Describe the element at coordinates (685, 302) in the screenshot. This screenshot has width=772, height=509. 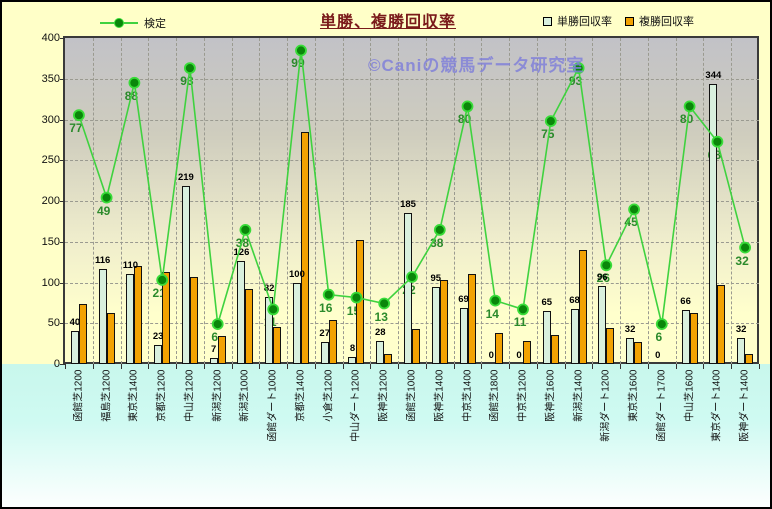
I see `tansho-value-label: 66` at that location.